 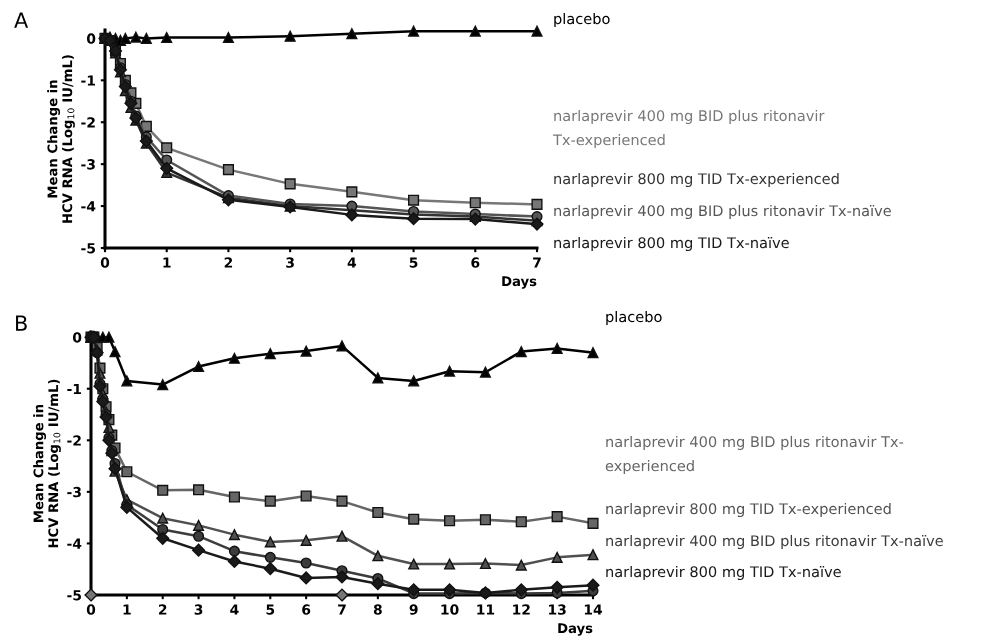 I want to click on x-tick-label: 10, so click(x=450, y=609).